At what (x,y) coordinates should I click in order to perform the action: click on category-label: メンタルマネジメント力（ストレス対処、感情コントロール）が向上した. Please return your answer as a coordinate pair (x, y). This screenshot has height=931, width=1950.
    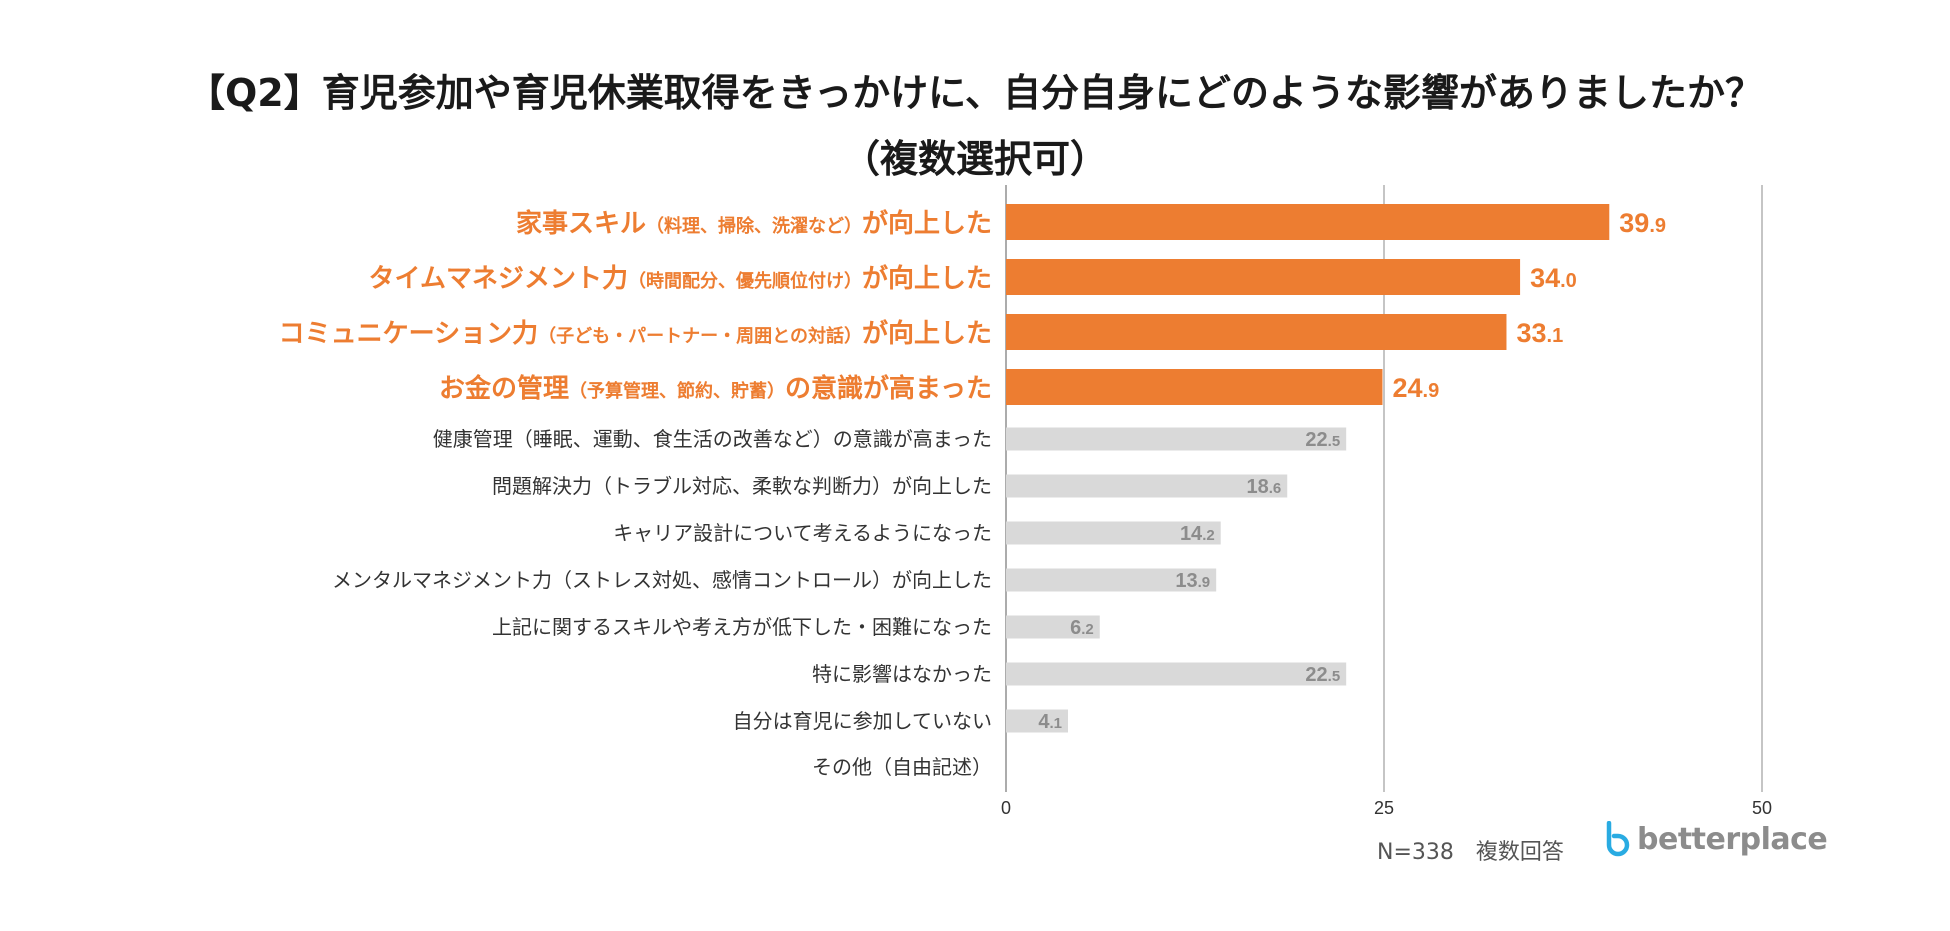
    Looking at the image, I should click on (662, 580).